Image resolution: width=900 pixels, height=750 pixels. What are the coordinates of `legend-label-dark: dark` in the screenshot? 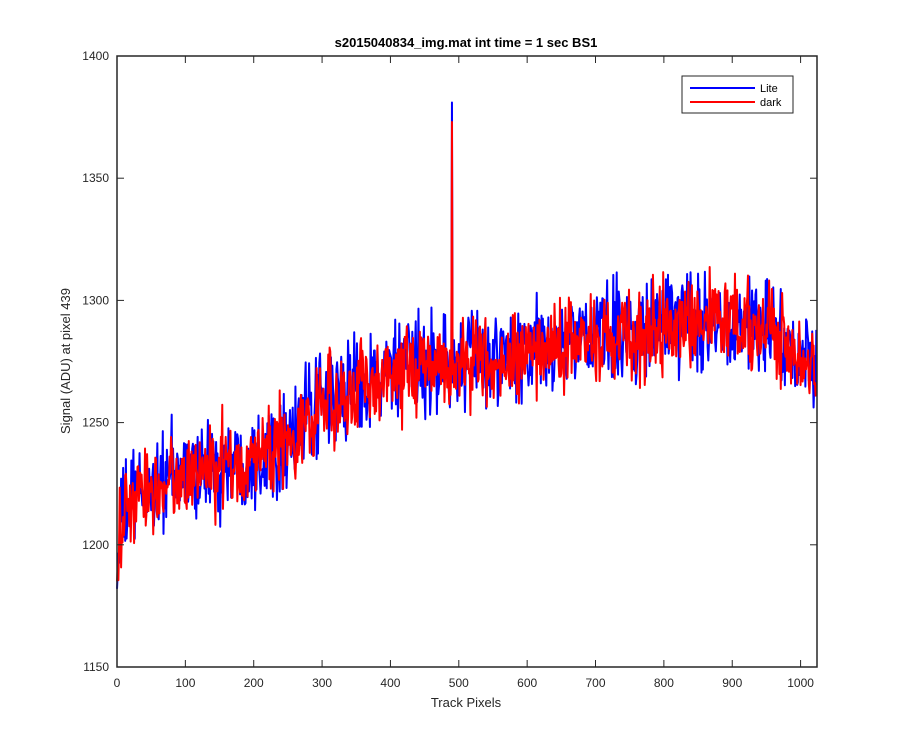 It's located at (771, 103).